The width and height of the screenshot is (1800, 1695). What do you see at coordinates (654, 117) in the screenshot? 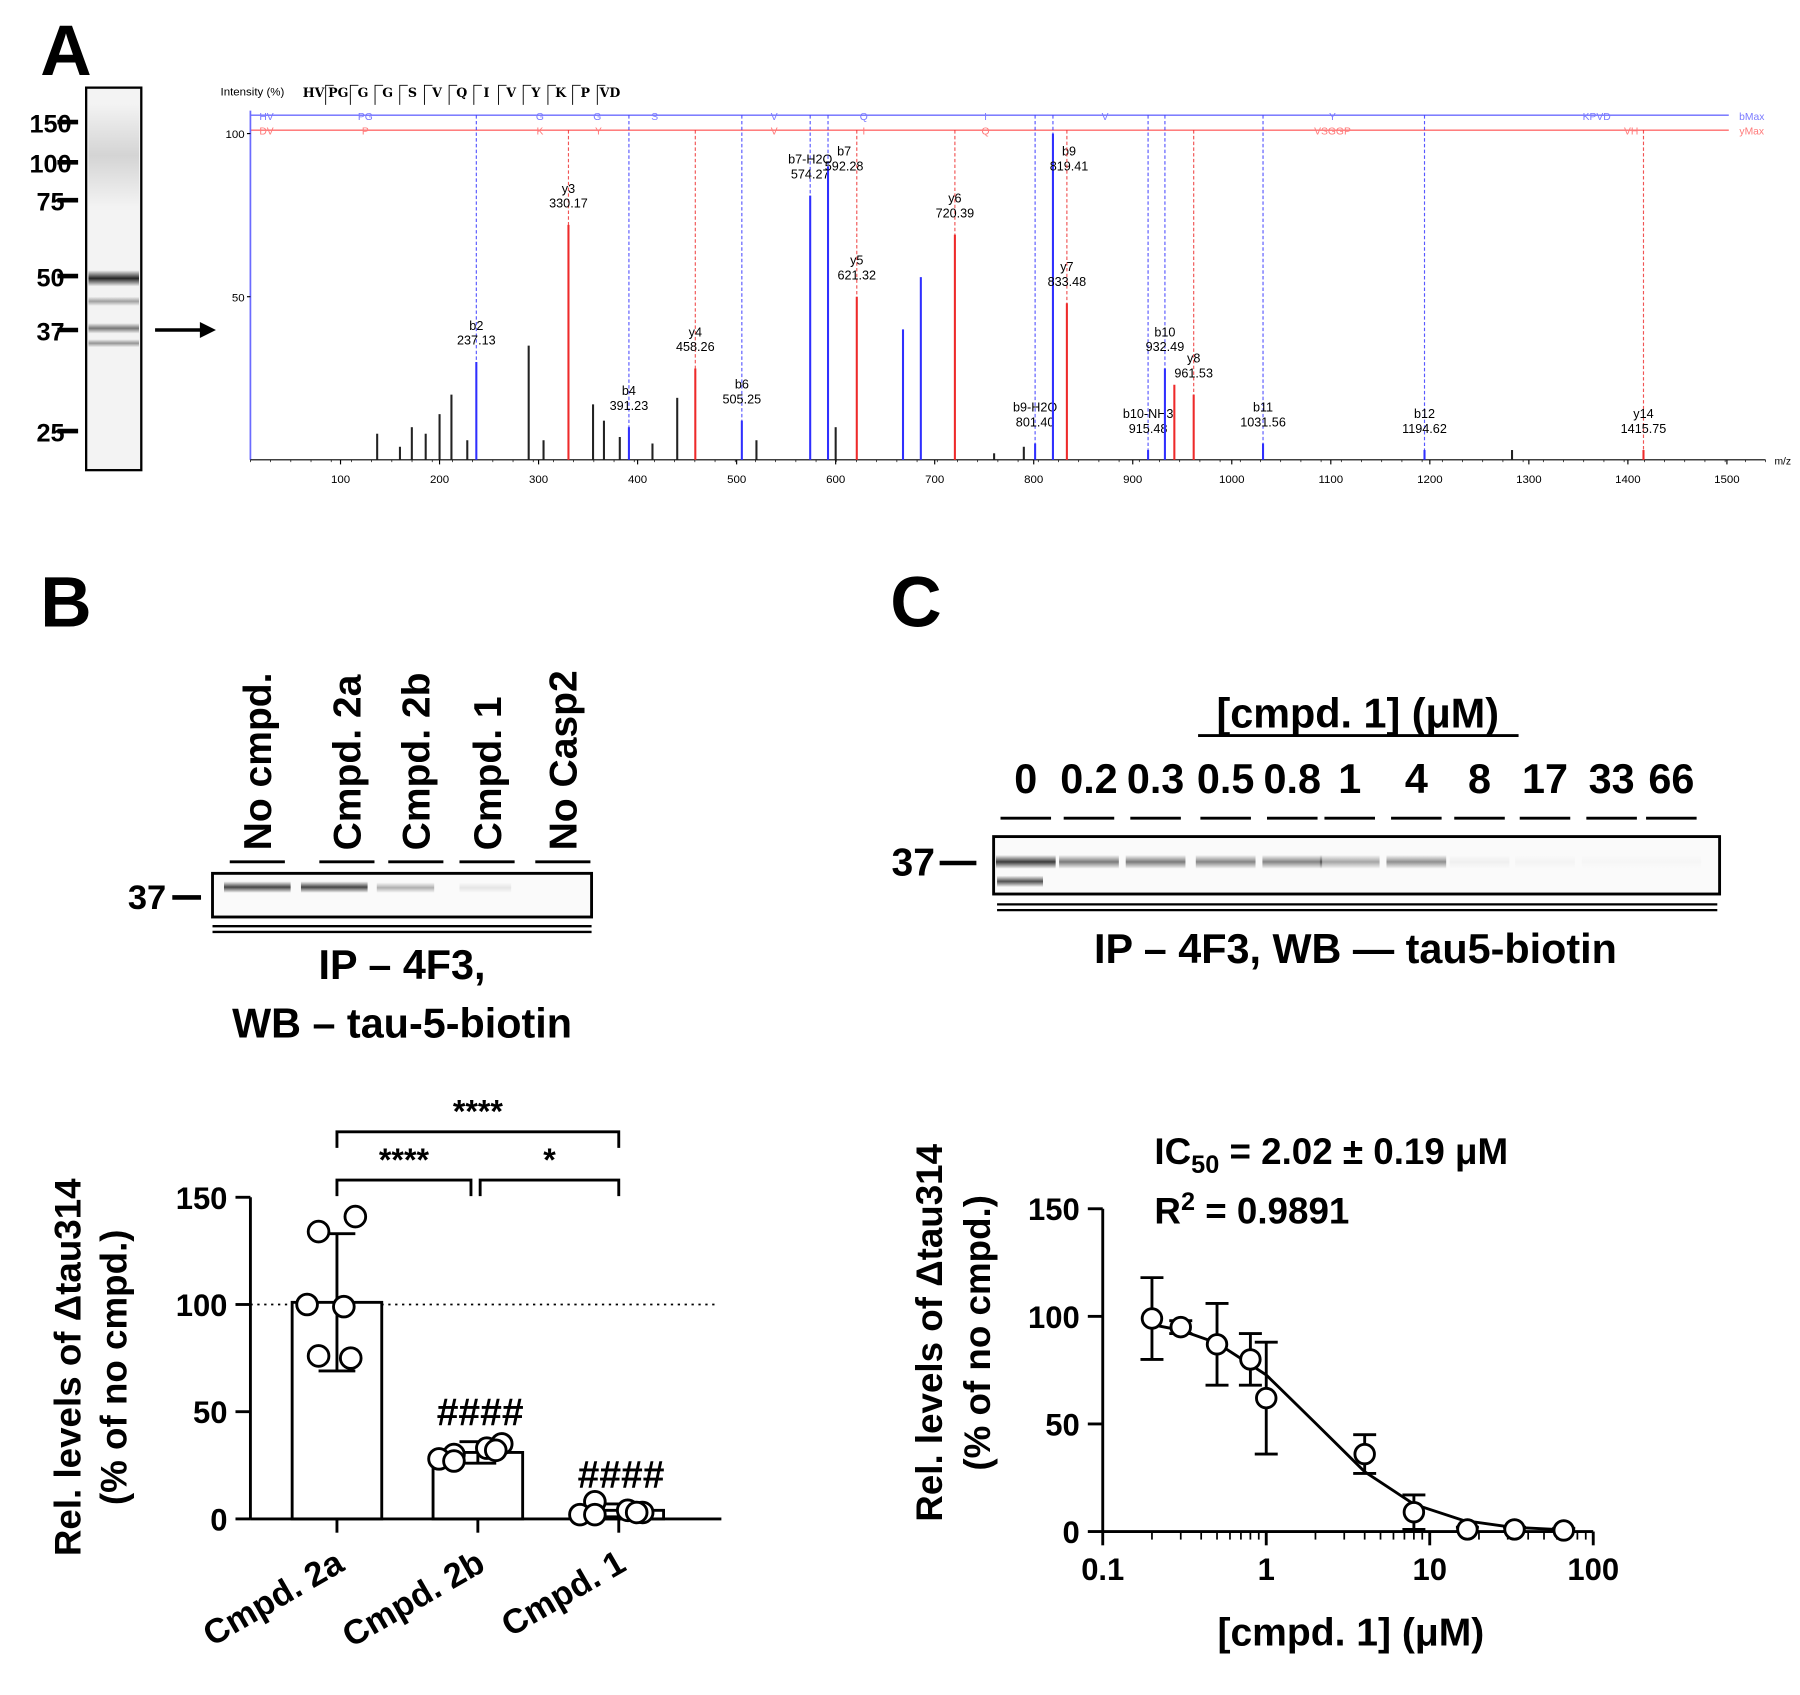
I see `ladder-label: S` at bounding box center [654, 117].